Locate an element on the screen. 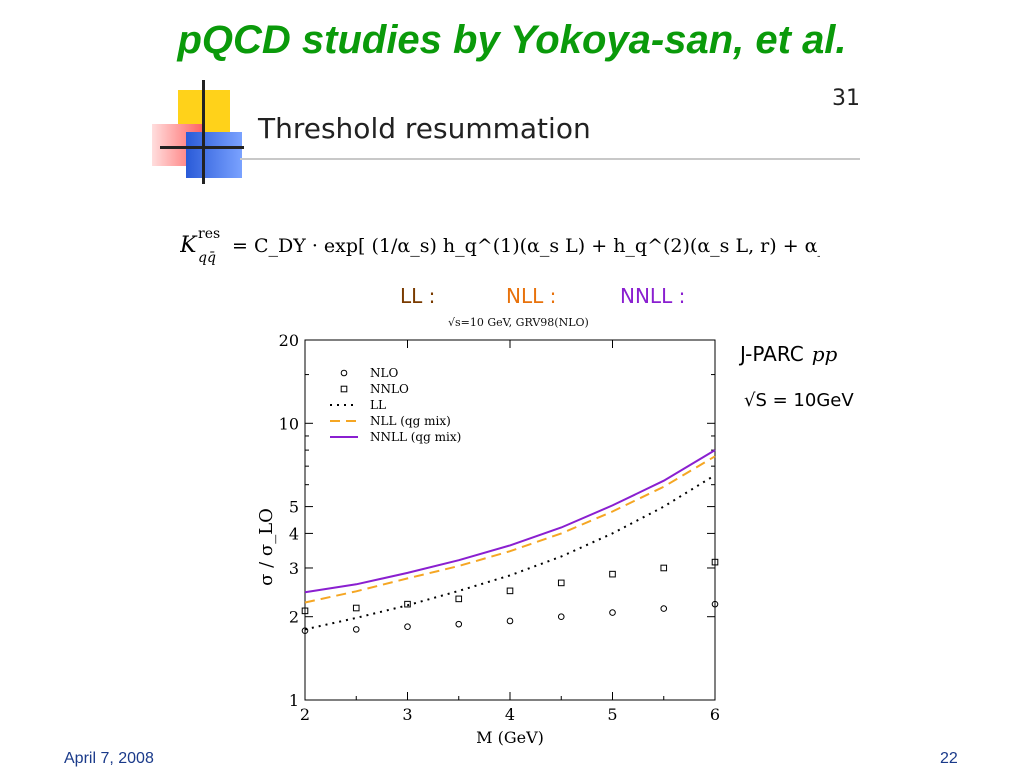 This screenshot has width=1024, height=768. formula-lhs-sup: res is located at coordinates (209, 234).